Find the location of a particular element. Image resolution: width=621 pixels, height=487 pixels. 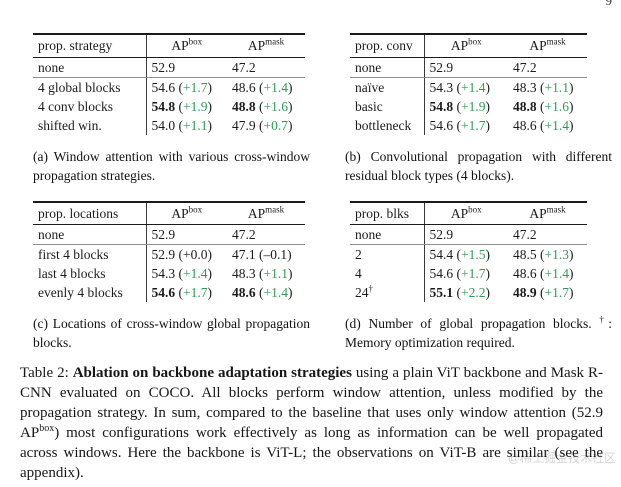

caption-d-note: : Memory optimization required. is located at coordinates (478, 333).